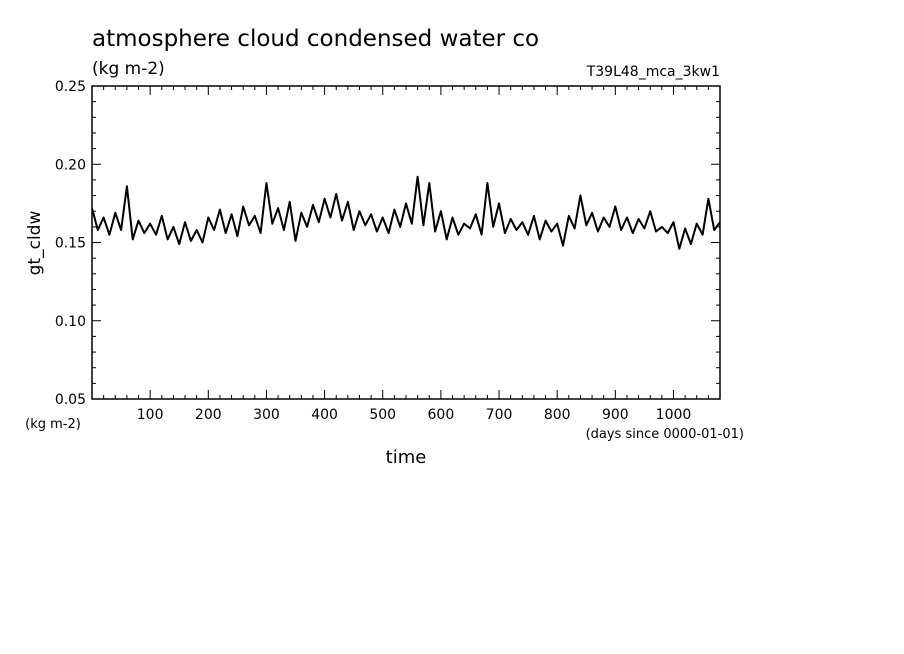  I want to click on y-axis-units: (kg m-2), so click(53, 424).